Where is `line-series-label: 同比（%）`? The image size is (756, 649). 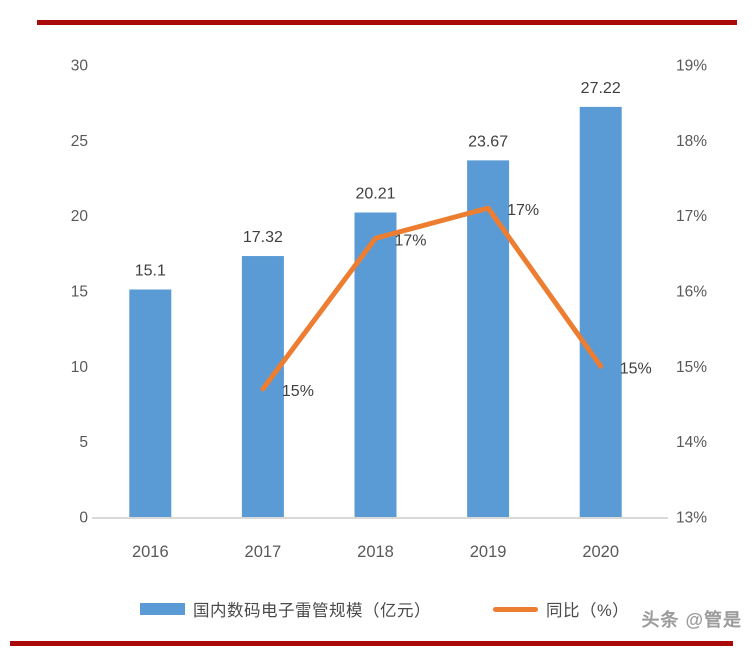 line-series-label: 同比（%） is located at coordinates (588, 611).